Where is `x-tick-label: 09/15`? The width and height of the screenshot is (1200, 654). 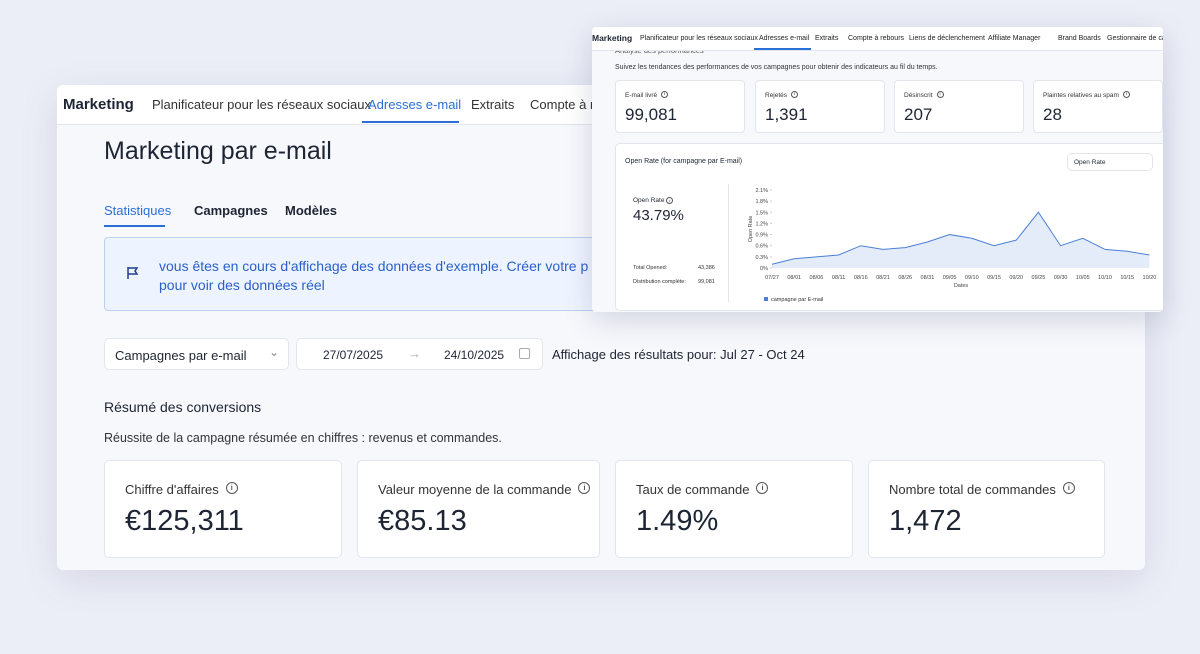 x-tick-label: 09/15 is located at coordinates (994, 278).